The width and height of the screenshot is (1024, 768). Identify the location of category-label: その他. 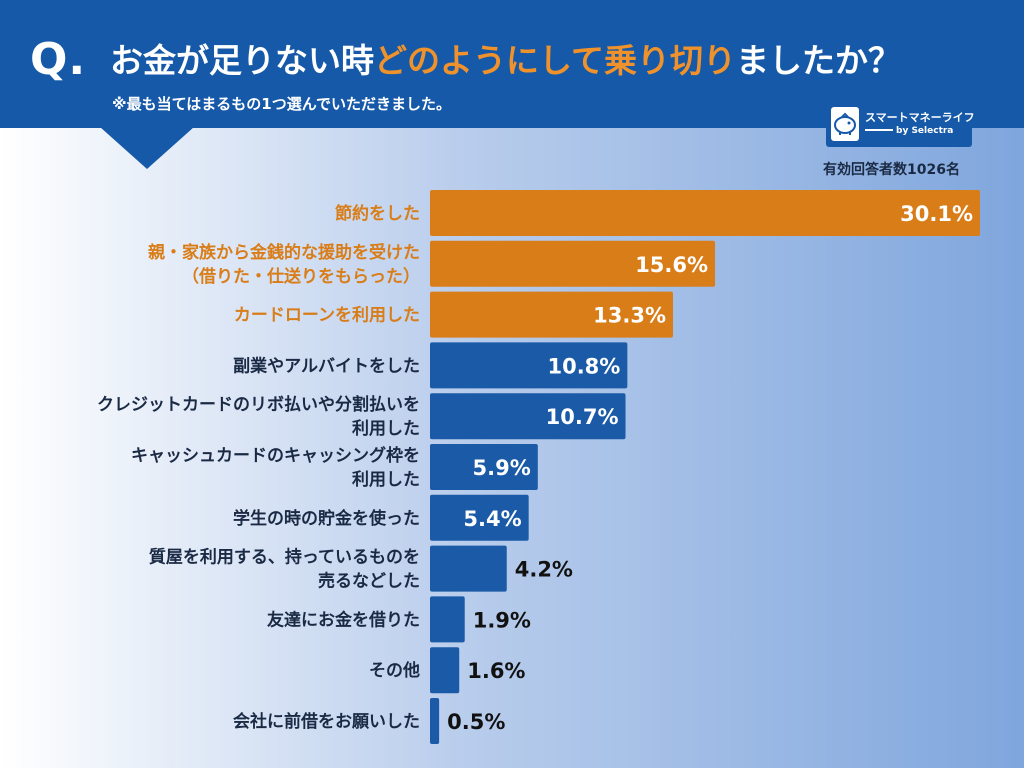
(394, 670).